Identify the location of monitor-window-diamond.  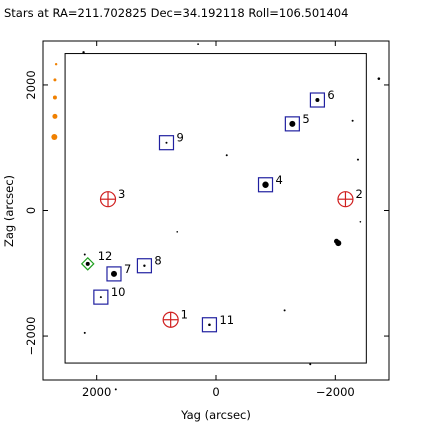
(87, 264).